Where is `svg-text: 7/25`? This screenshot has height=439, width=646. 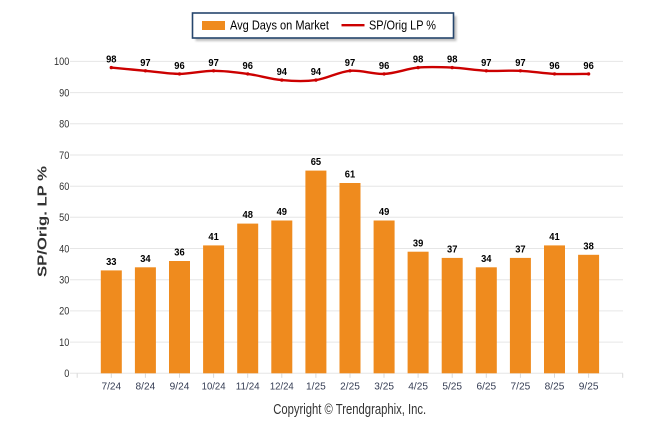
svg-text: 7/25 is located at coordinates (521, 387).